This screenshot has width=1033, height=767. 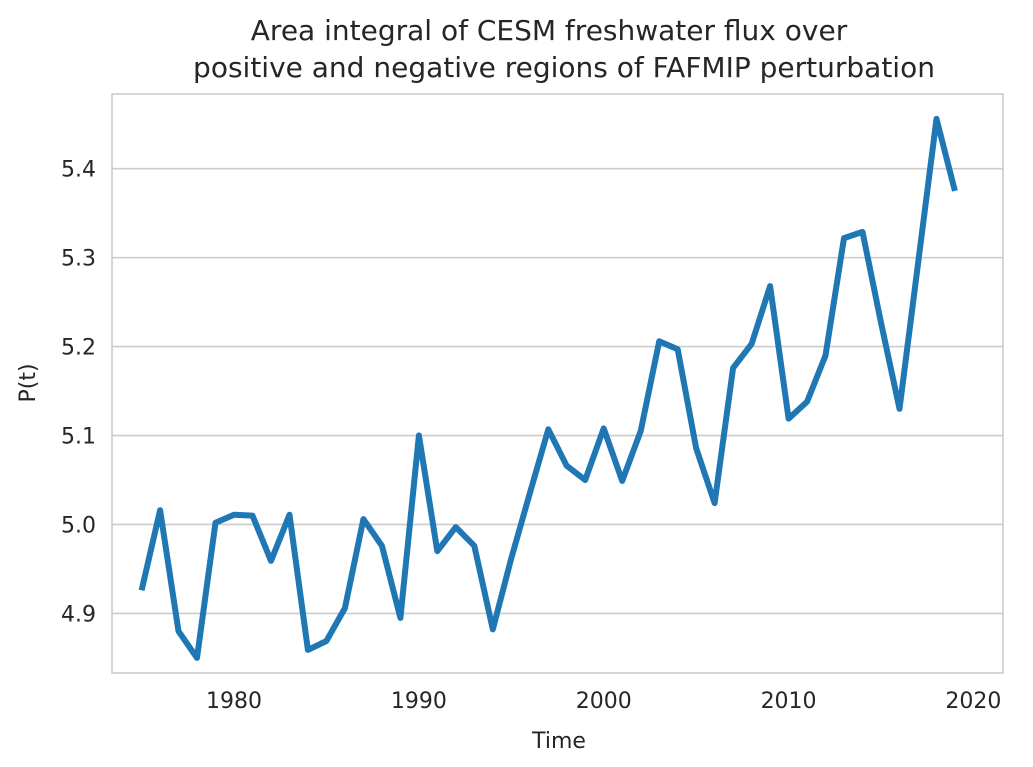 I want to click on y-tick-label: 5.1, so click(x=78, y=437).